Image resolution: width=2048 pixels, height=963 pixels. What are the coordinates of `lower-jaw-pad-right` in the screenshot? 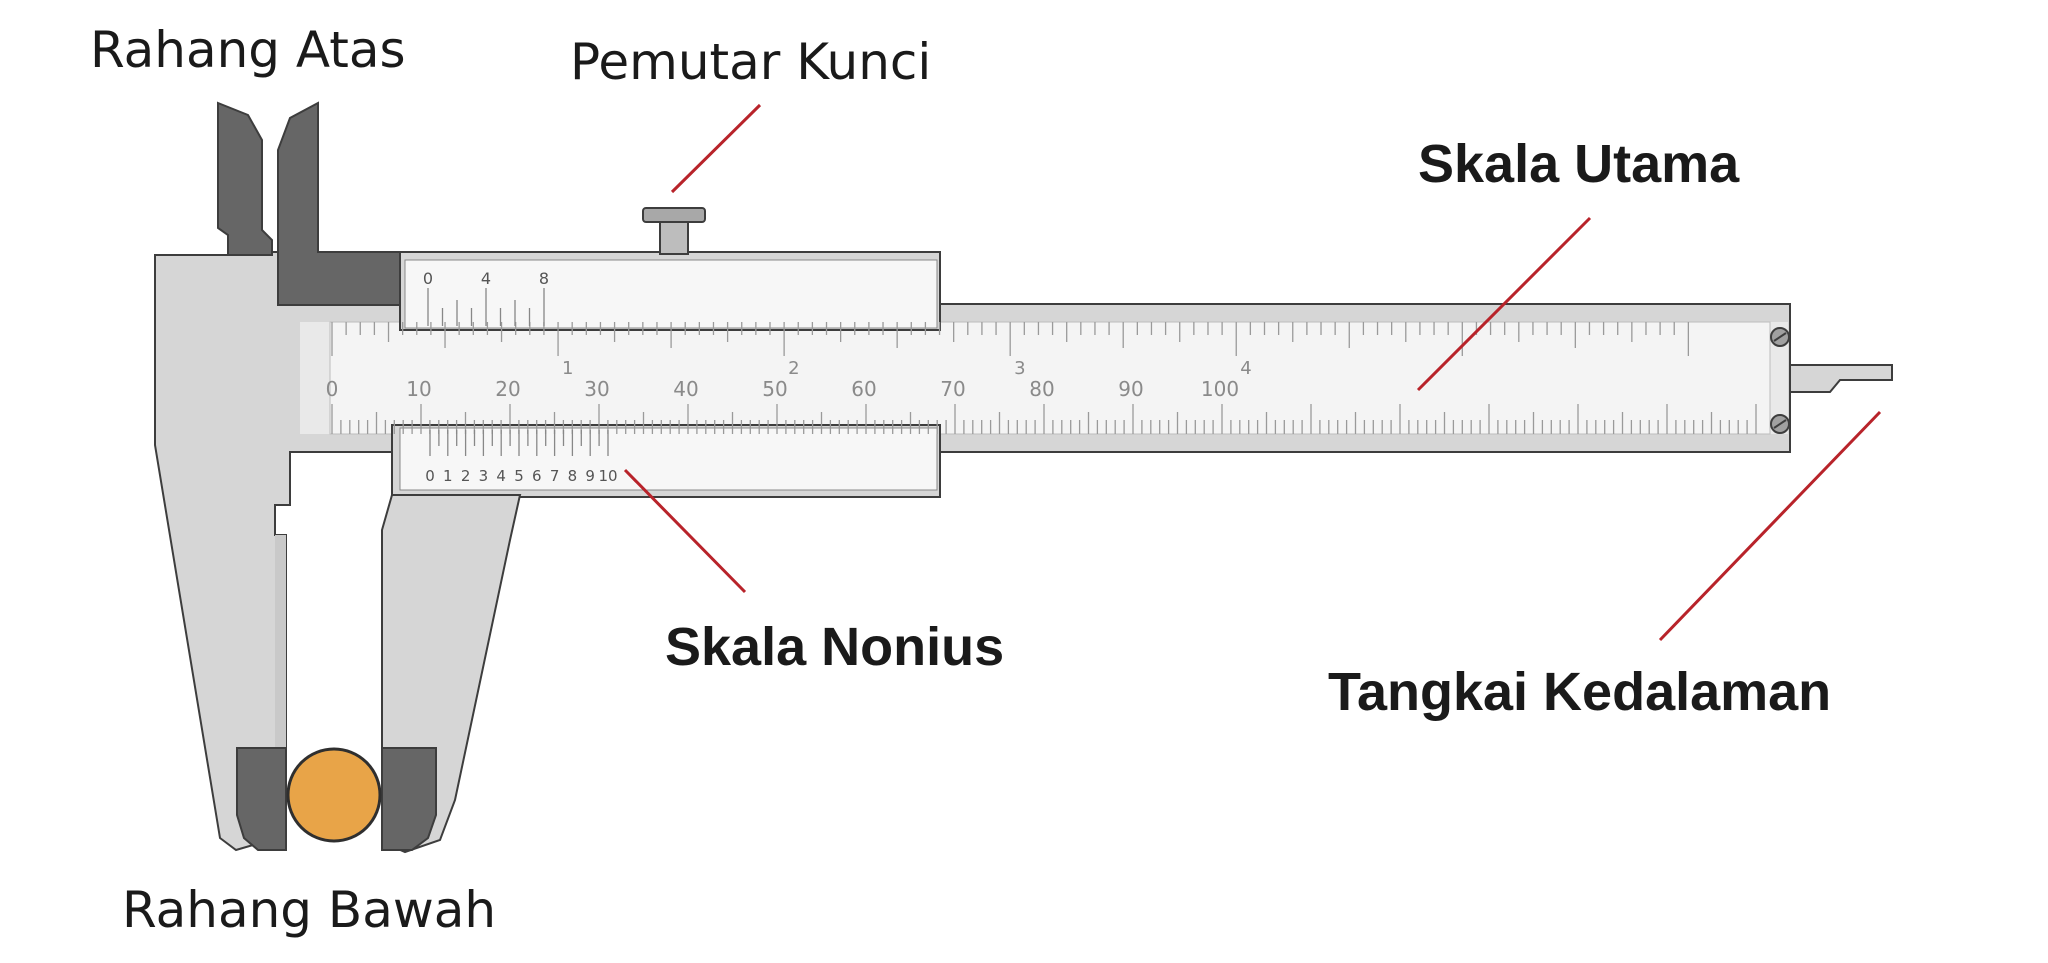 It's located at (409, 799).